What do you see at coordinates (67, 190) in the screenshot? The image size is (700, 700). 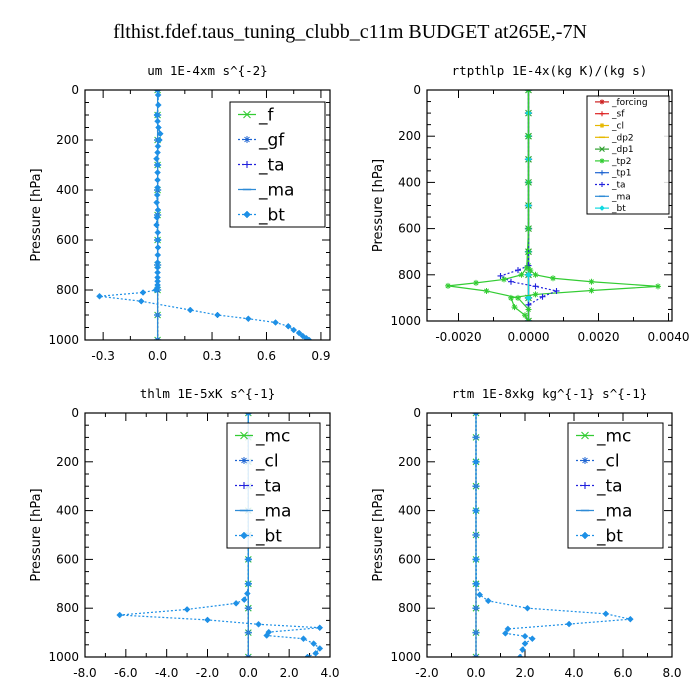 I see `y-tick-label: 400` at bounding box center [67, 190].